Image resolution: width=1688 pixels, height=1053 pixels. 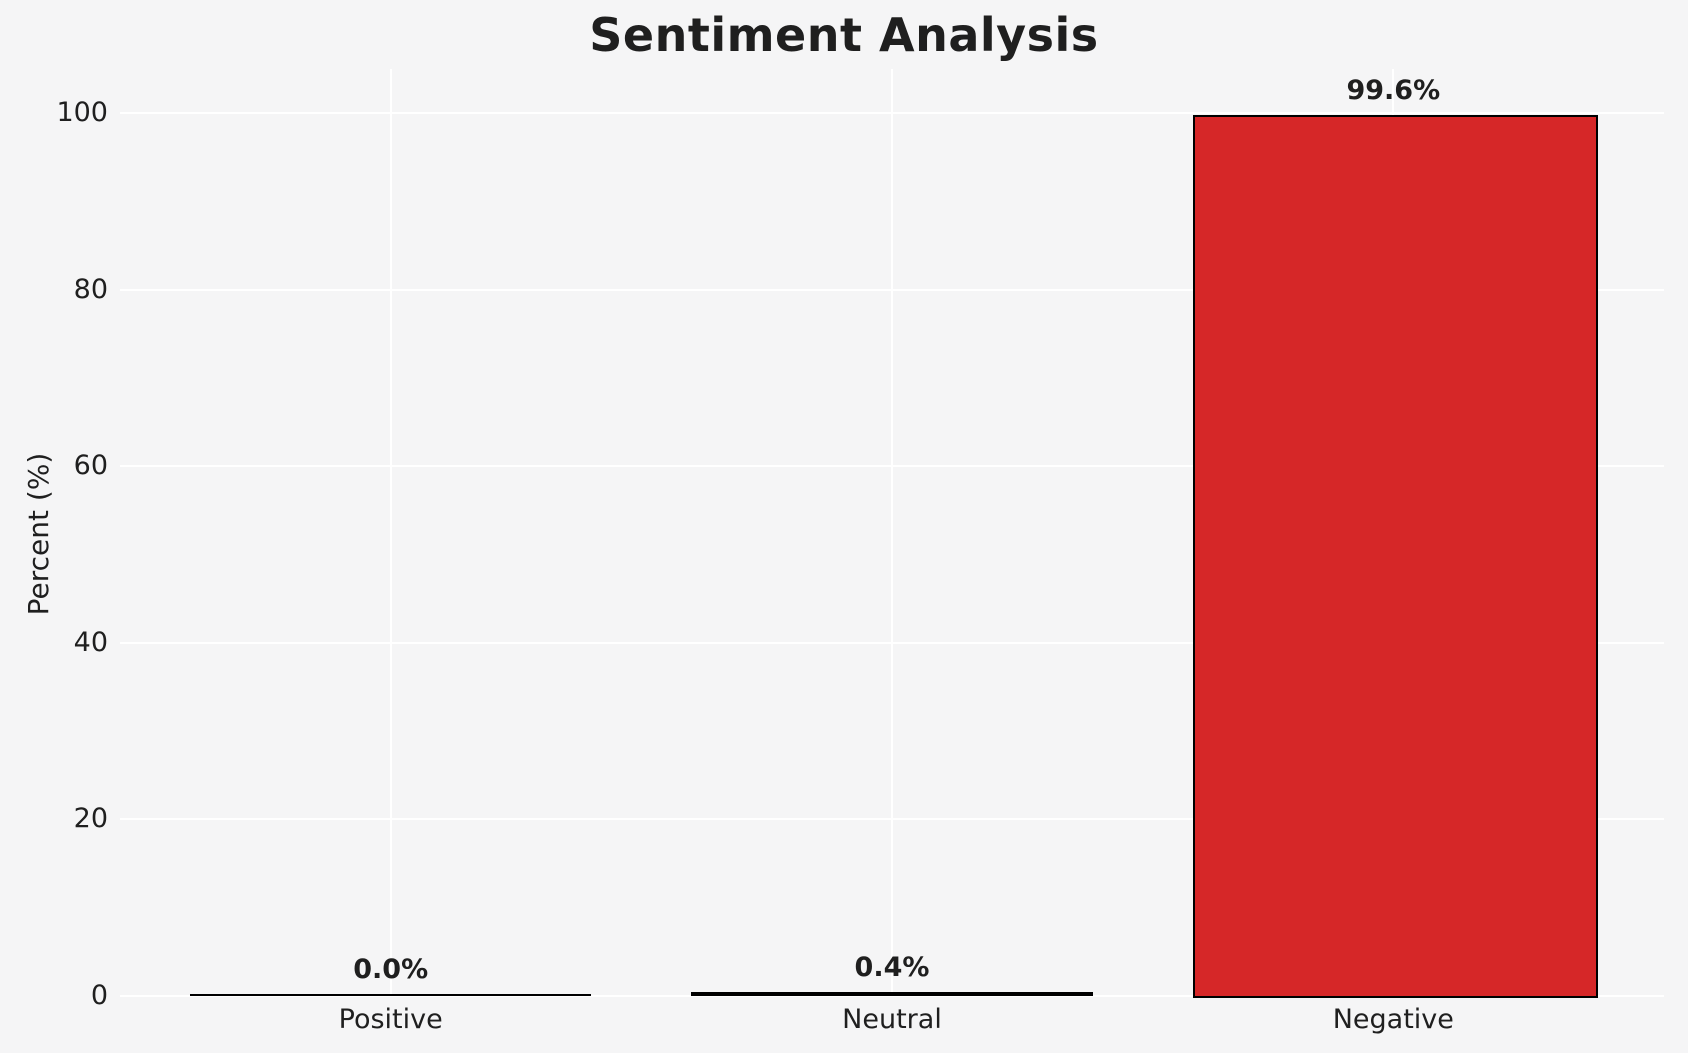 I want to click on value-label-negative: 99.6%, so click(x=1393, y=90).